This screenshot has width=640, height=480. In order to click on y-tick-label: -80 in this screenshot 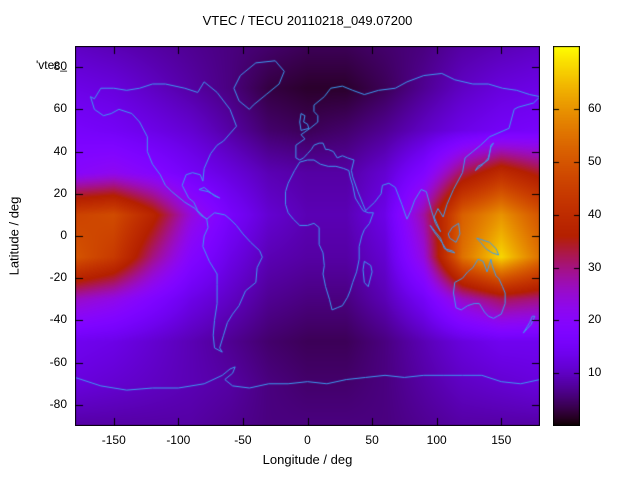, I will do `click(58, 403)`.